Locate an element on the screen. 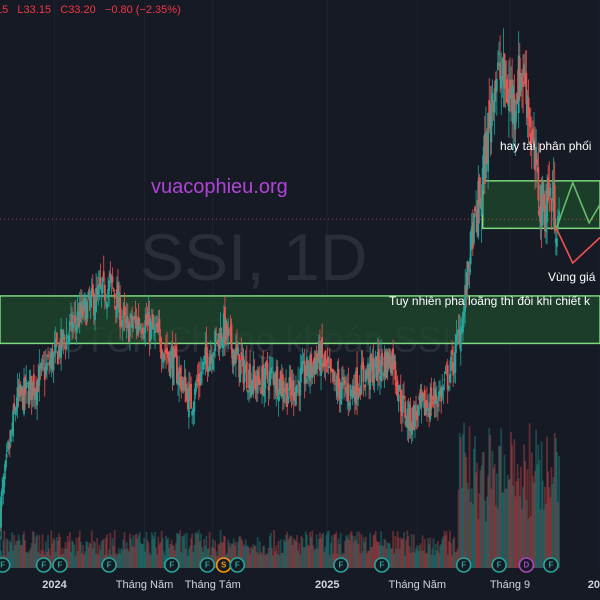 Image resolution: width=600 pixels, height=600 pixels. event-marker-f: F is located at coordinates (382, 565).